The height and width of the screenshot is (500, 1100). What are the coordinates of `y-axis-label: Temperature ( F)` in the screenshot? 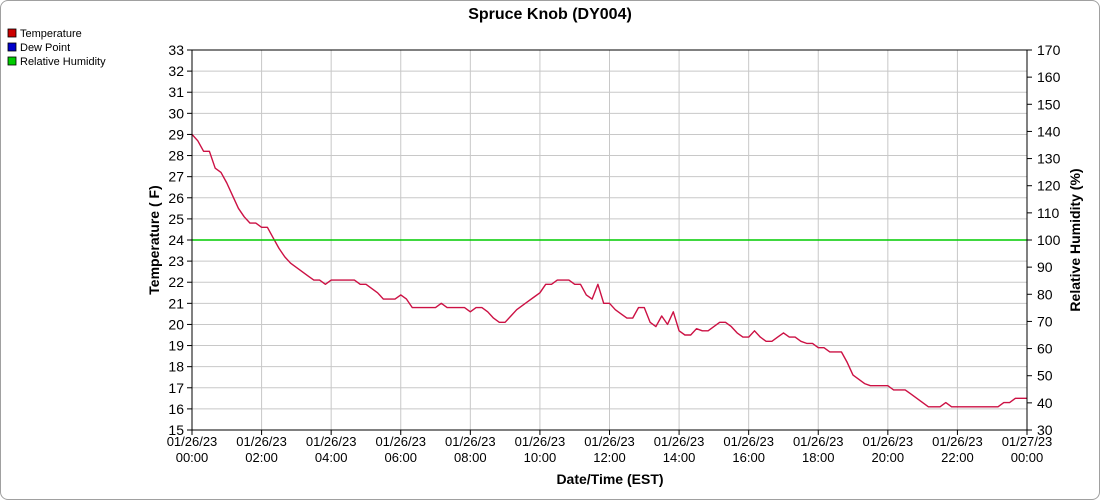 It's located at (154, 239).